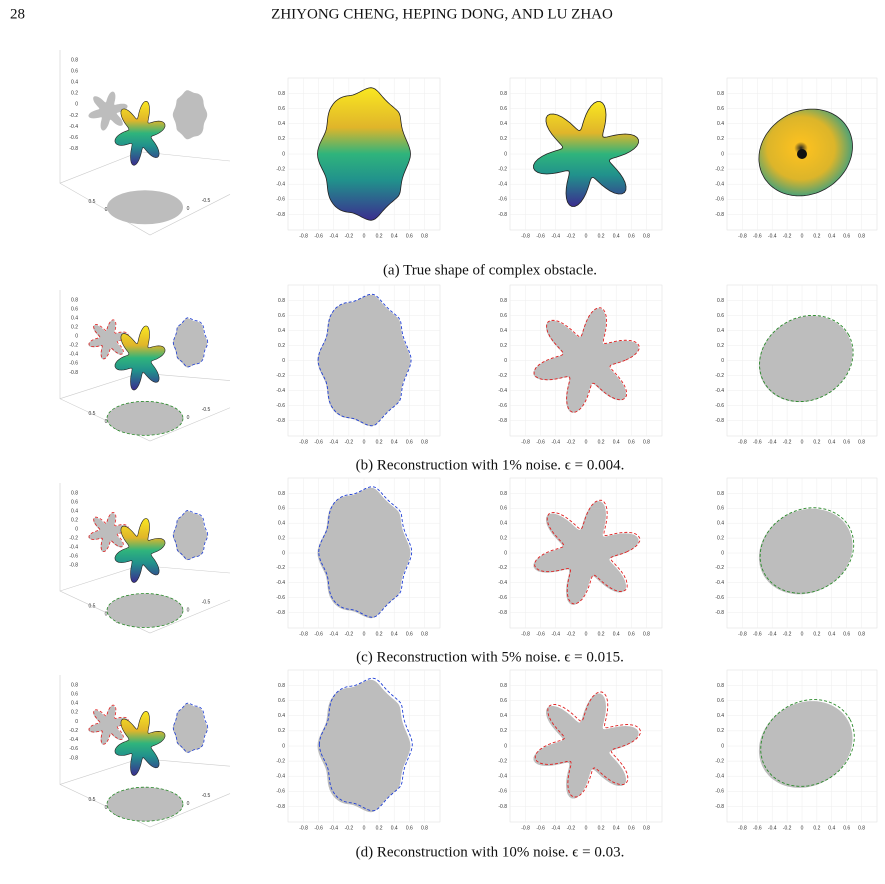  I want to click on obstacle-center, so click(802, 154).